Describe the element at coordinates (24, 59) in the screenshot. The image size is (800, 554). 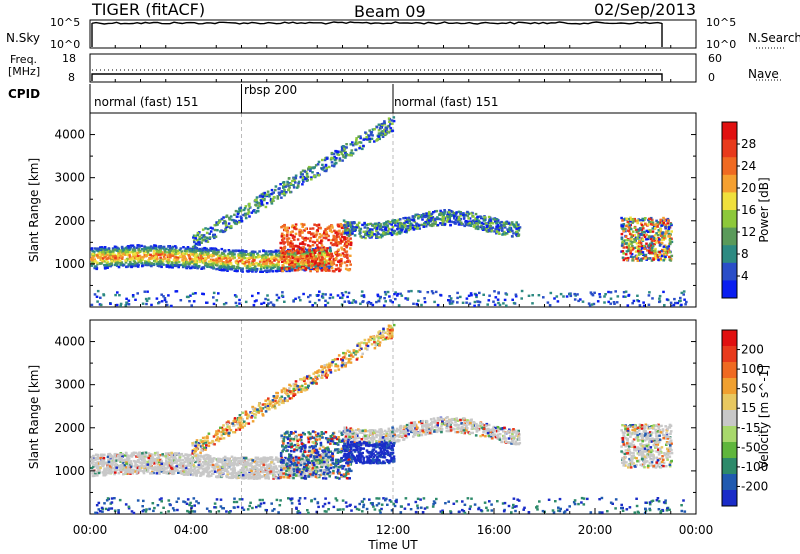
I see `freq-label-line1: Freq.` at that location.